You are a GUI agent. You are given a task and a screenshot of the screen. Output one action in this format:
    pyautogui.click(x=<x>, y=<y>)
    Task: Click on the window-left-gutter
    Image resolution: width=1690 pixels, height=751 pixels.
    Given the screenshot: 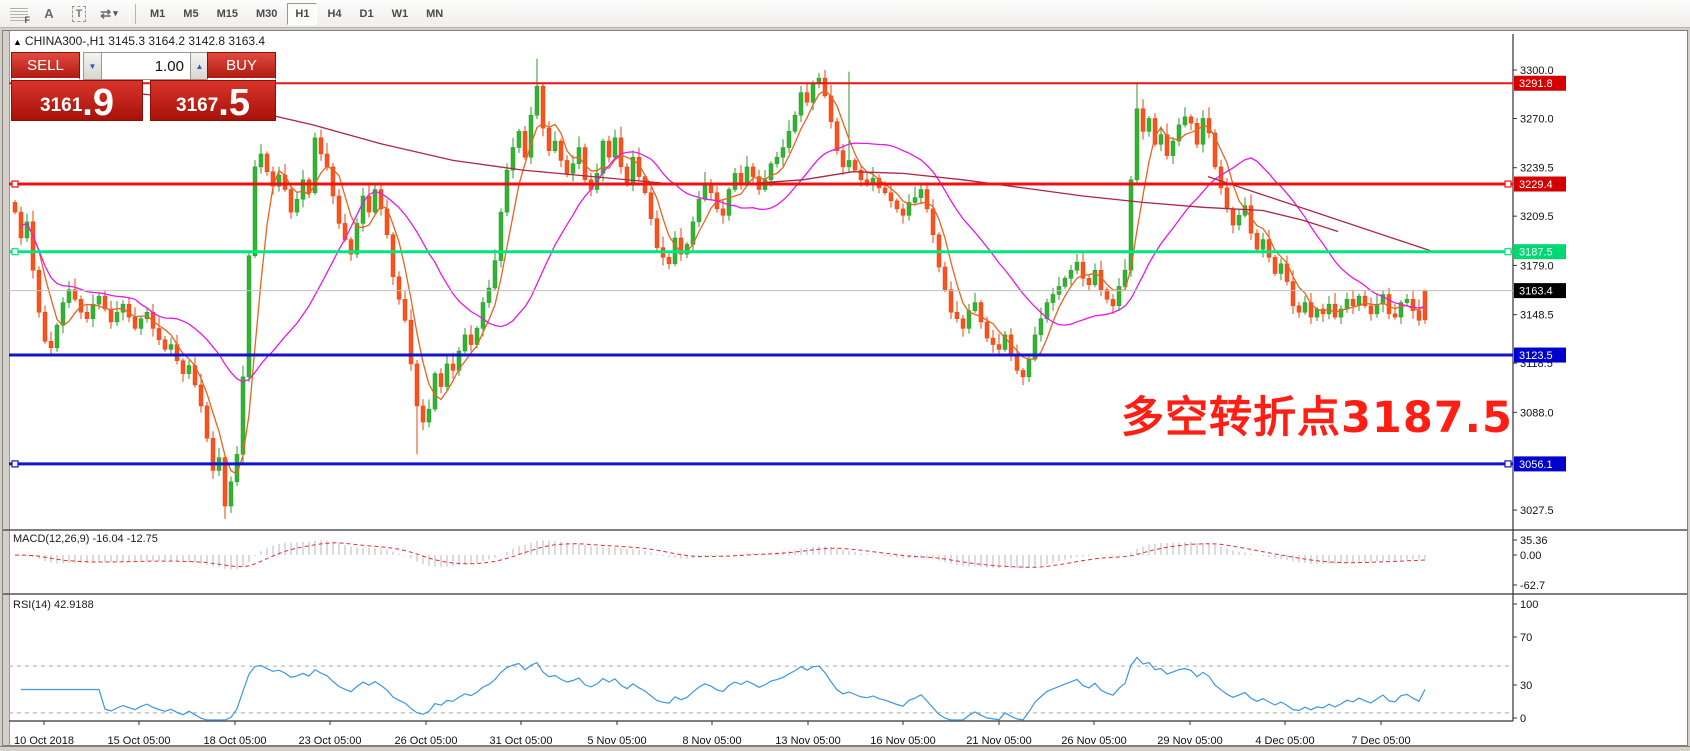 What is the action you would take?
    pyautogui.click(x=6, y=388)
    